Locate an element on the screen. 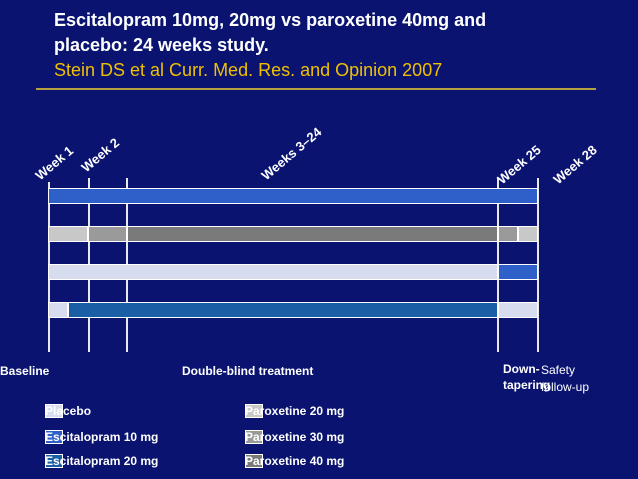  phase-safety-line1: Safety is located at coordinates (558, 370).